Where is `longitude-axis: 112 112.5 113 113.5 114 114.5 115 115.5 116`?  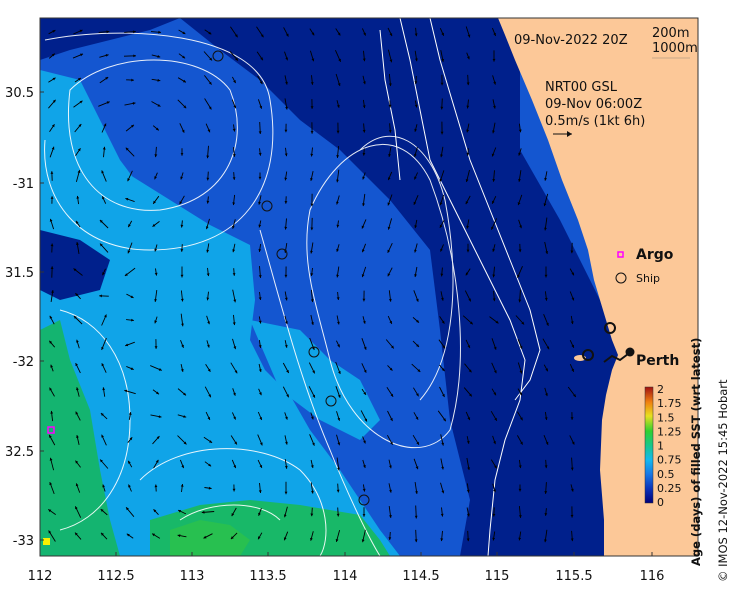 longitude-axis: 112 112.5 113 113.5 114 114.5 115 115.5 116 is located at coordinates (346, 568).